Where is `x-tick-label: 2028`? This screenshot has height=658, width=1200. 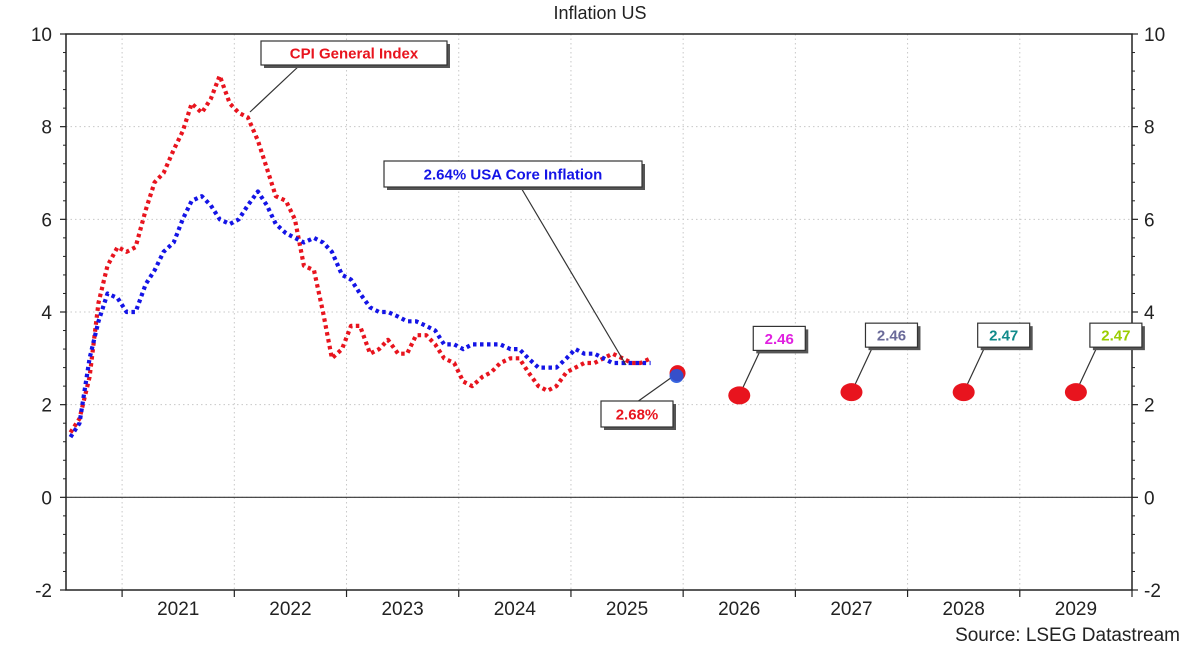 x-tick-label: 2028 is located at coordinates (964, 609).